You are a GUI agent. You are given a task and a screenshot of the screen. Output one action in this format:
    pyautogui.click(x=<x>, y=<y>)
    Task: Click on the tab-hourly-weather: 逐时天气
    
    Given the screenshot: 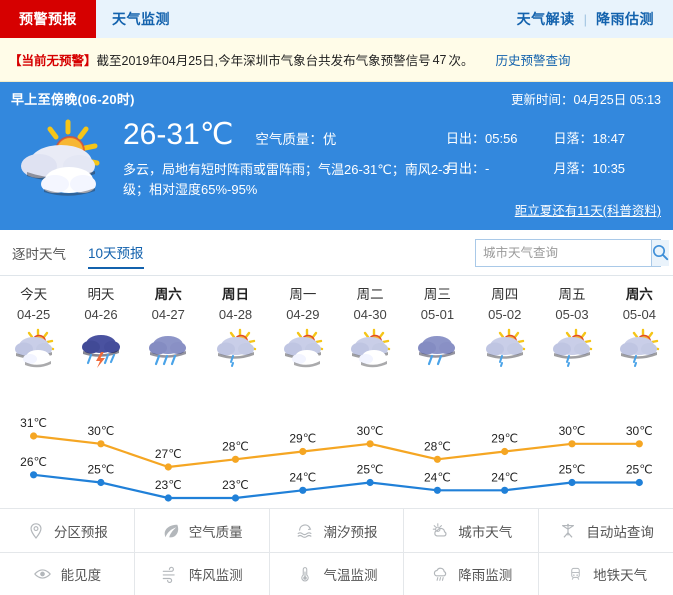 What is the action you would take?
    pyautogui.click(x=39, y=254)
    